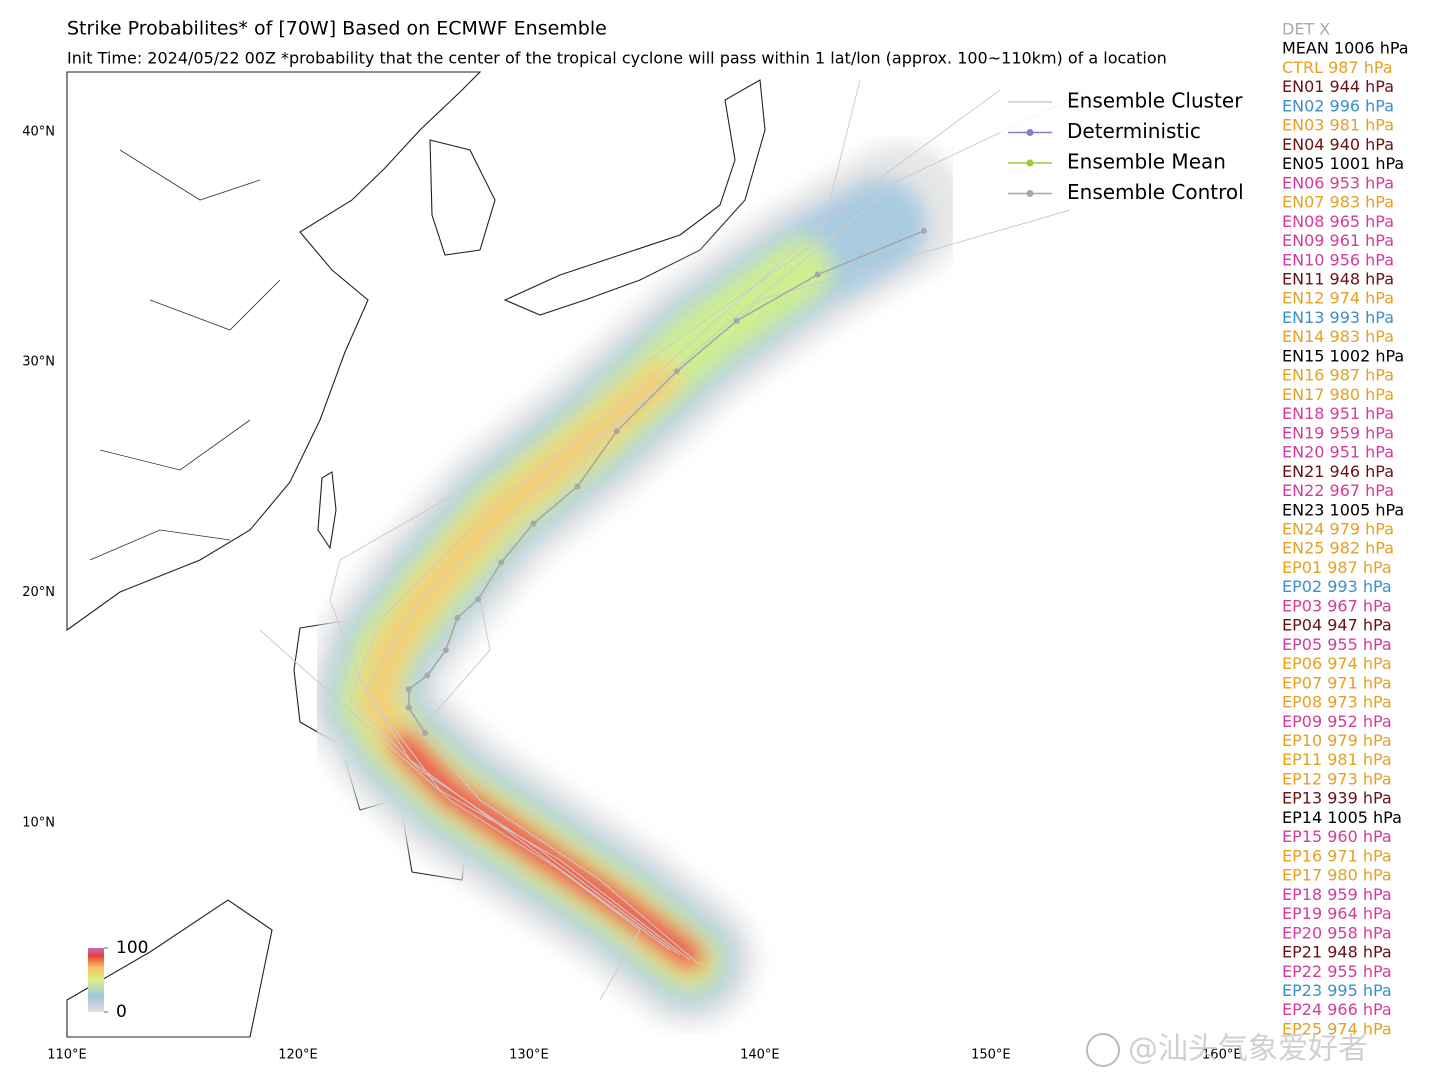  Describe the element at coordinates (1338, 298) in the screenshot. I see `member-label: EN12 974 hPa` at that location.